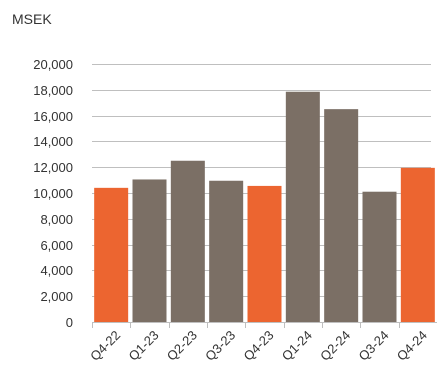 This screenshot has height=369, width=437. Describe the element at coordinates (53, 141) in the screenshot. I see `y-tick-label: 14,000` at that location.